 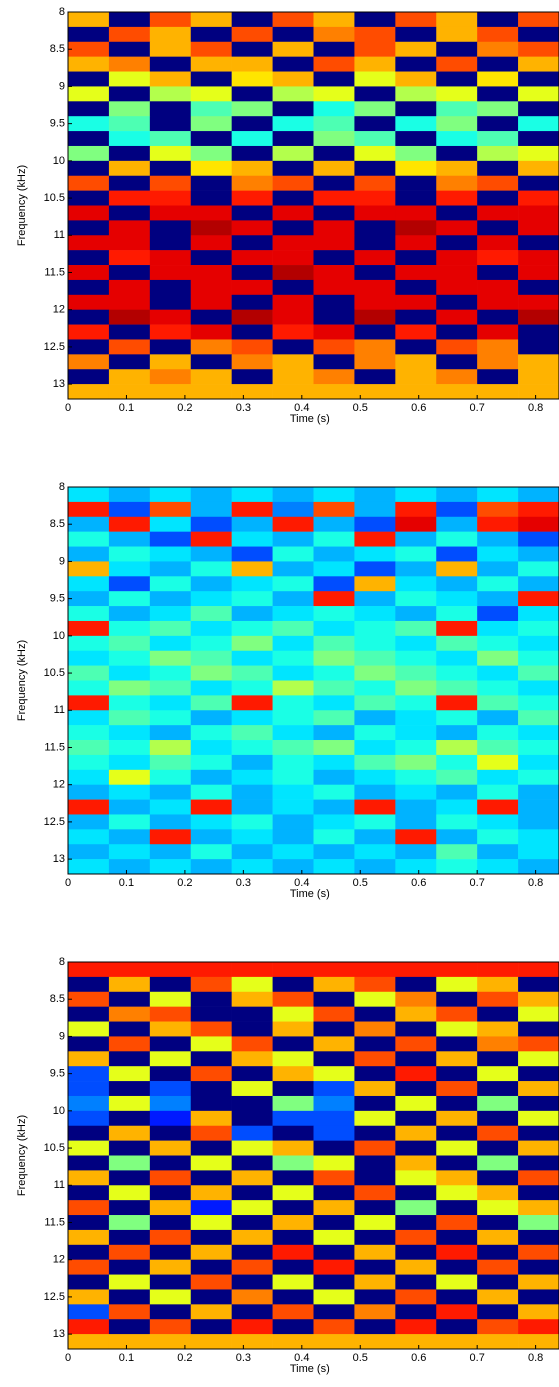 What do you see at coordinates (62, 1036) in the screenshot?
I see `y-tick-label: 9` at bounding box center [62, 1036].